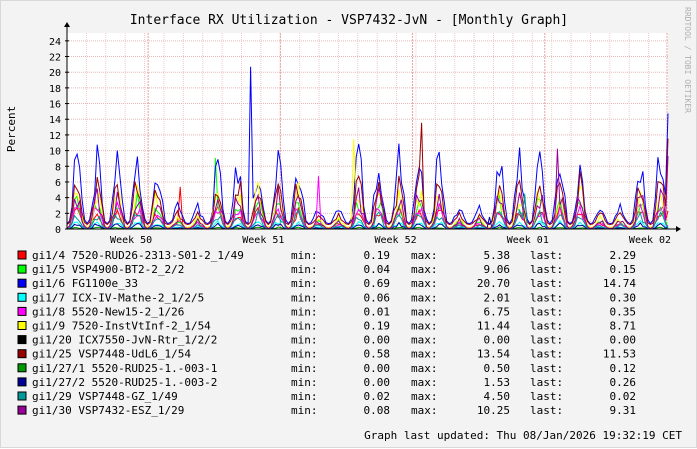  Describe the element at coordinates (55, 136) in the screenshot. I see `y-tick-label: 12` at that location.